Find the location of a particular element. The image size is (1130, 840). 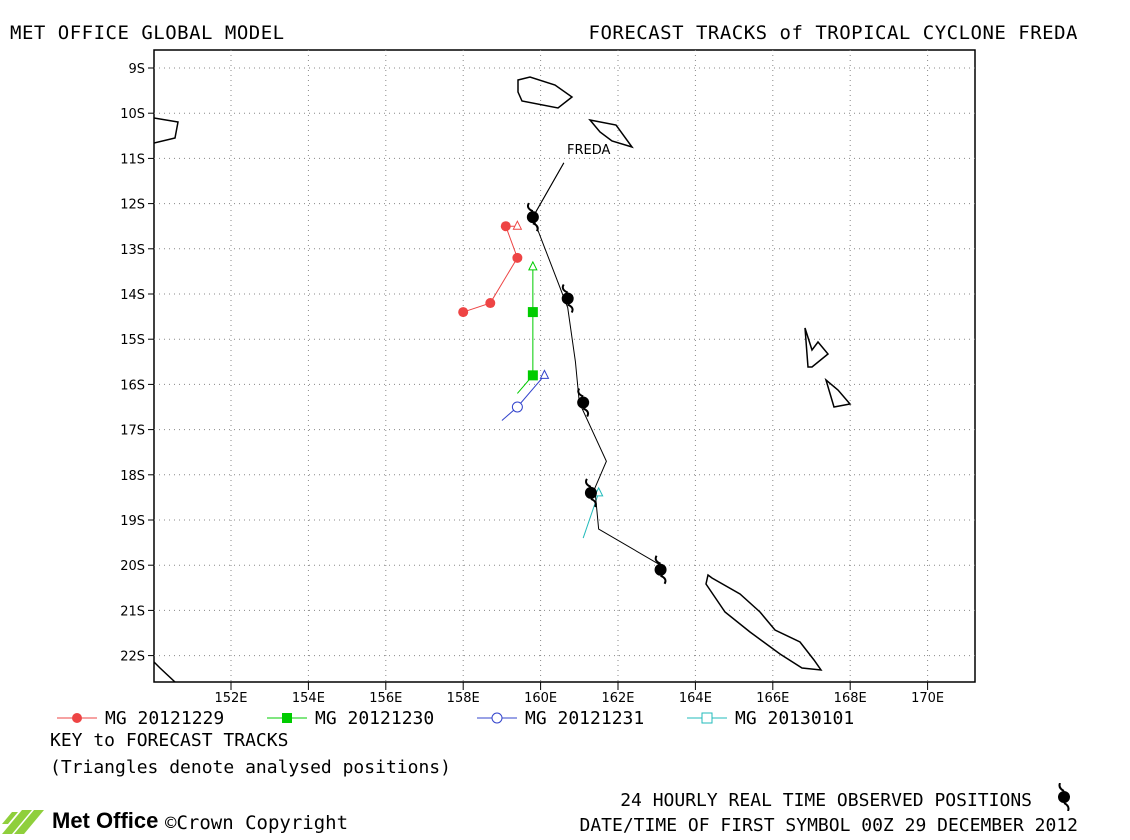

lat-tick-label: 12S is located at coordinates (132, 205).